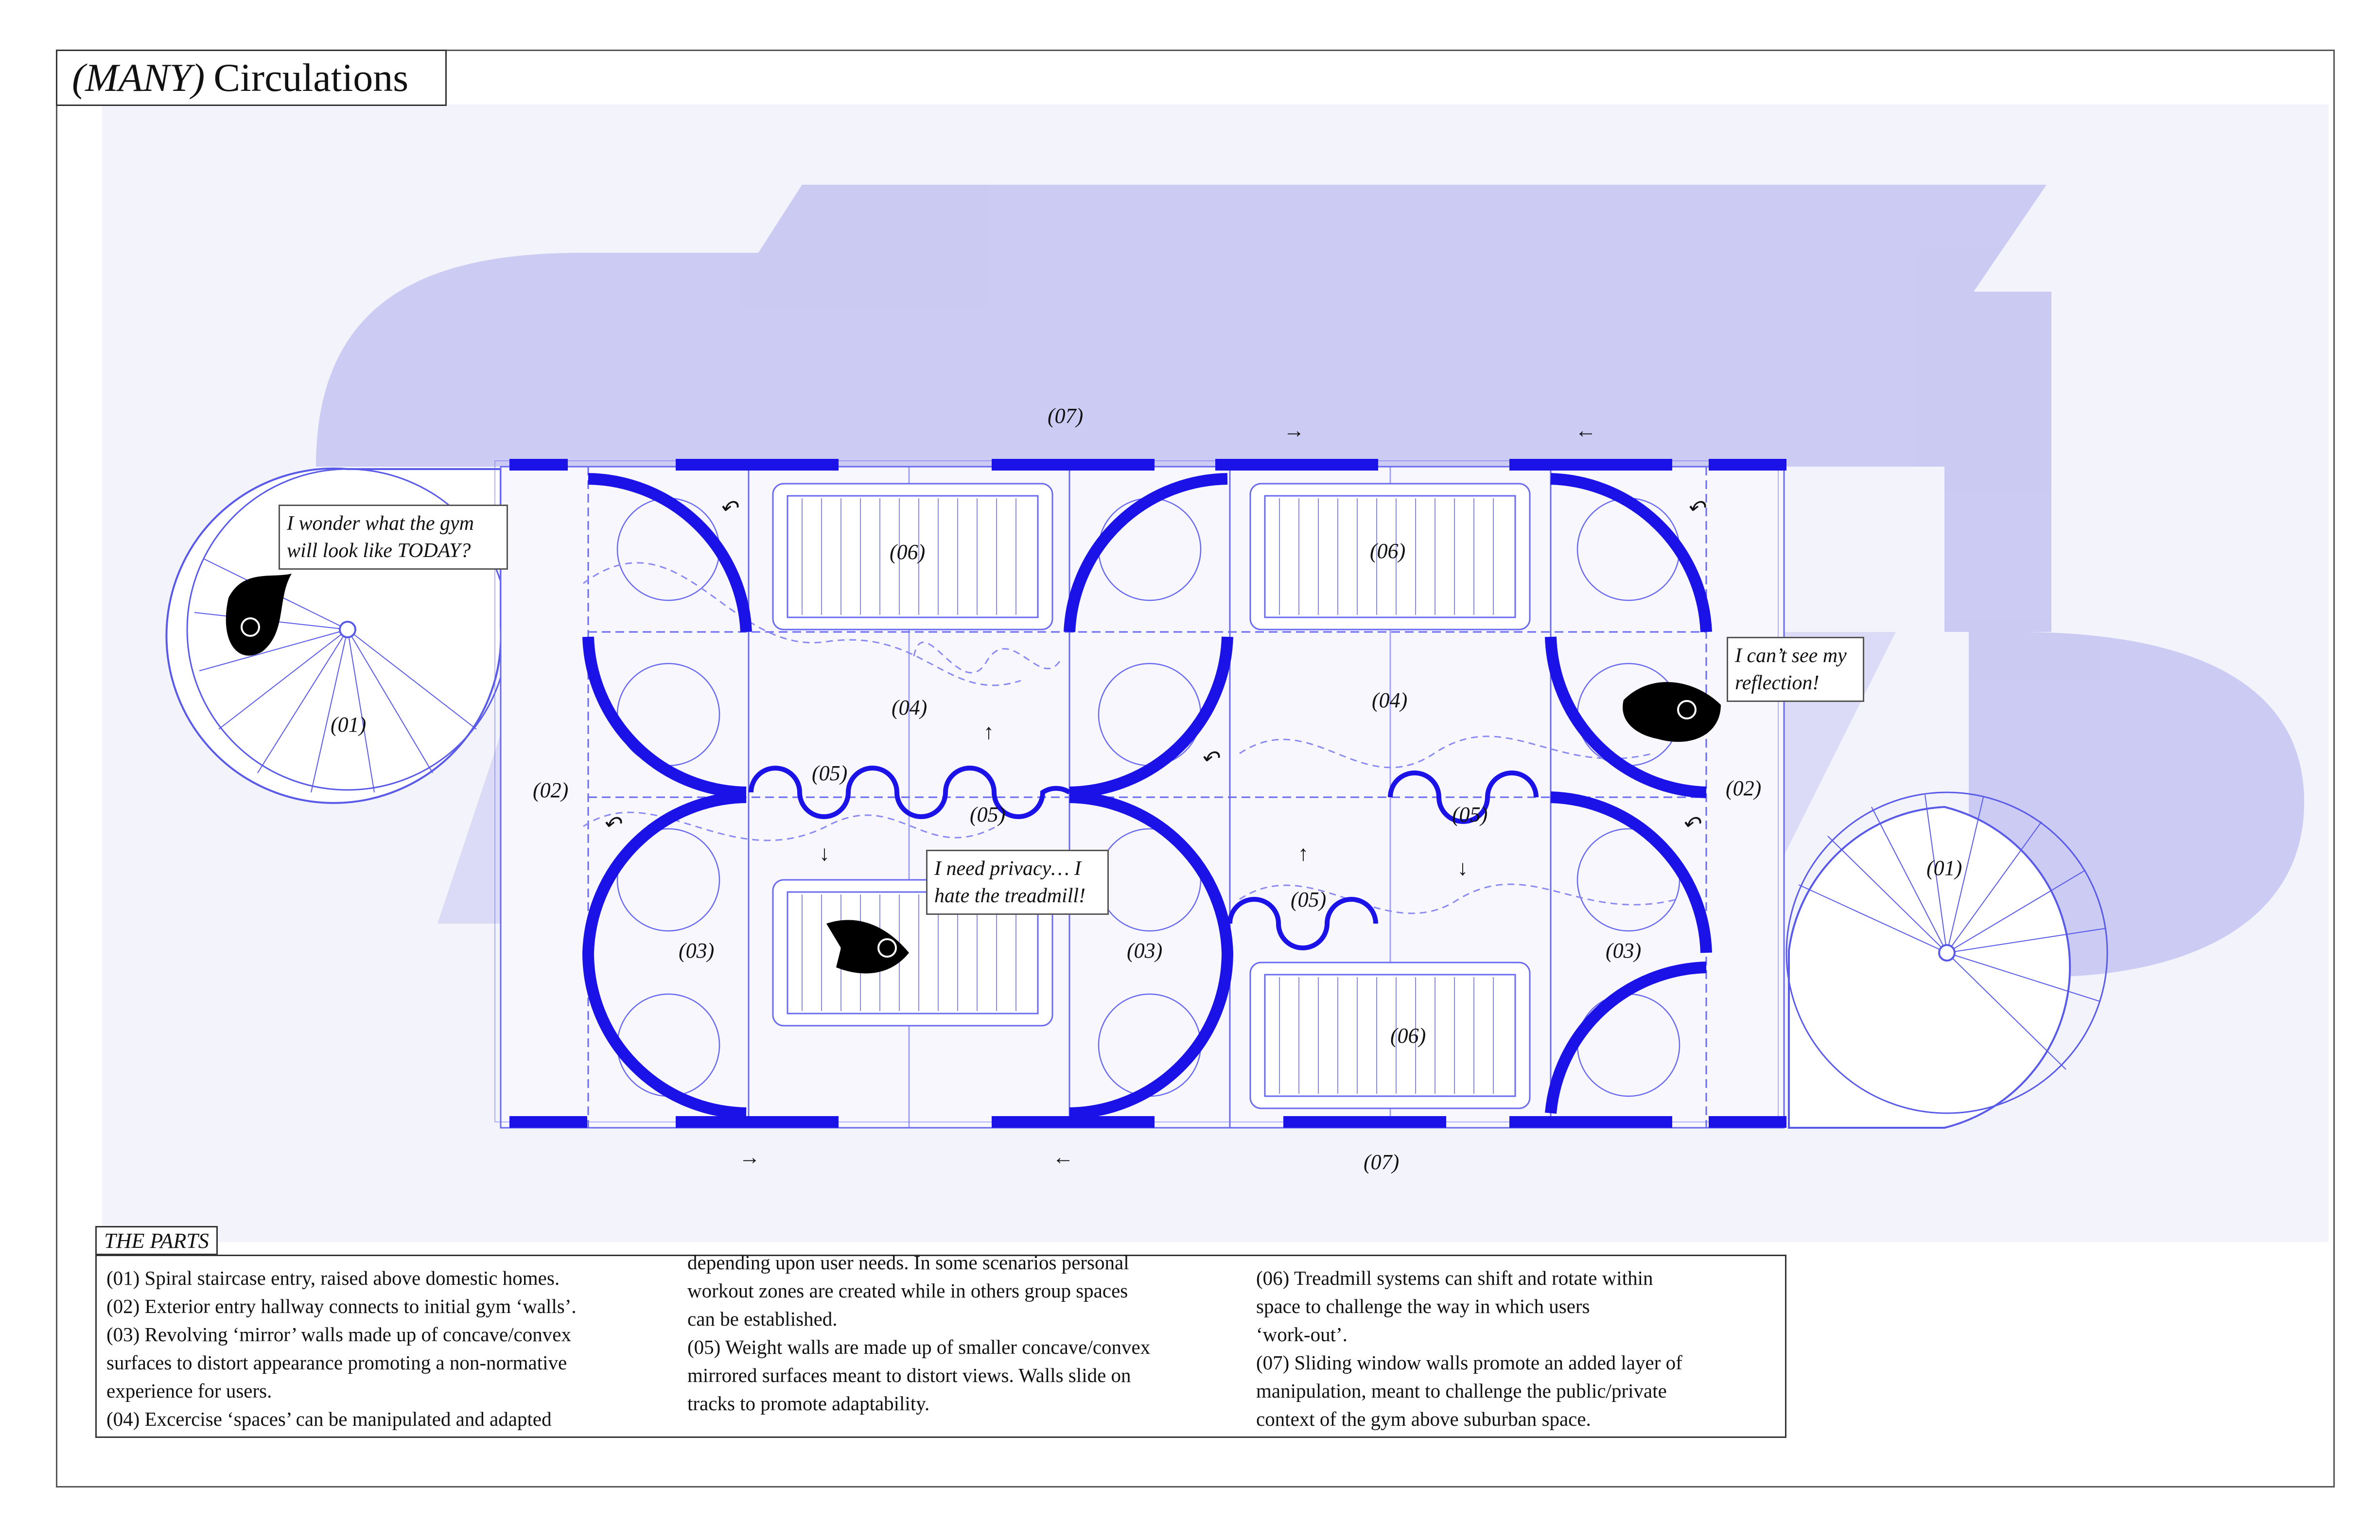 This screenshot has height=1540, width=2380. I want to click on label-hall-left: (02), so click(550, 790).